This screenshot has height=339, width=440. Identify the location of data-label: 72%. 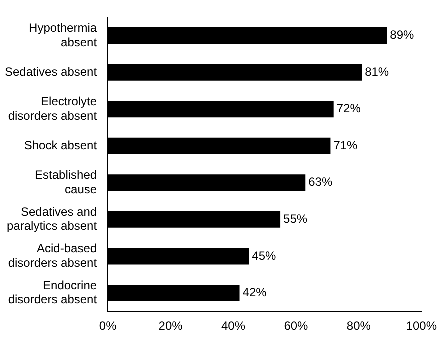
(349, 109).